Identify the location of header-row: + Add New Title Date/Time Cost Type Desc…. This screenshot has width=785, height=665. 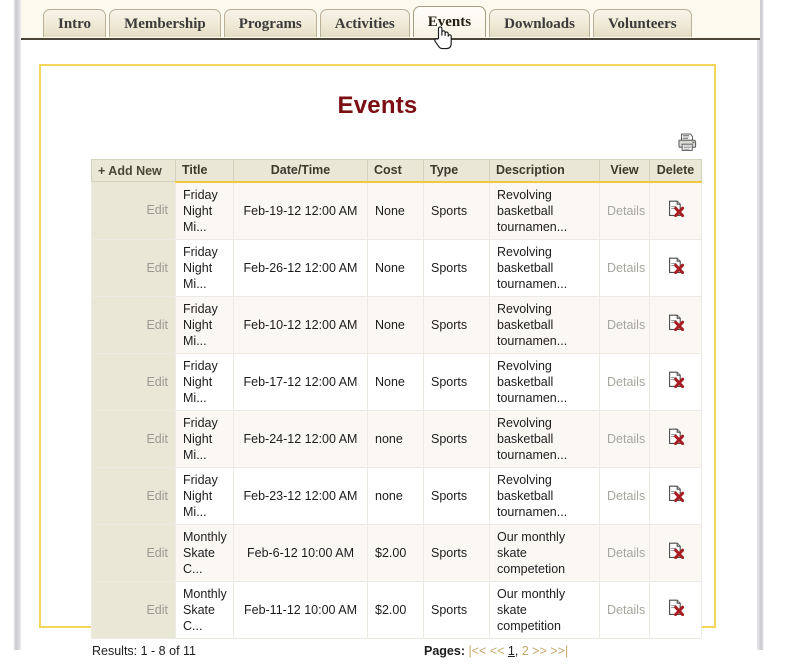
(396, 171).